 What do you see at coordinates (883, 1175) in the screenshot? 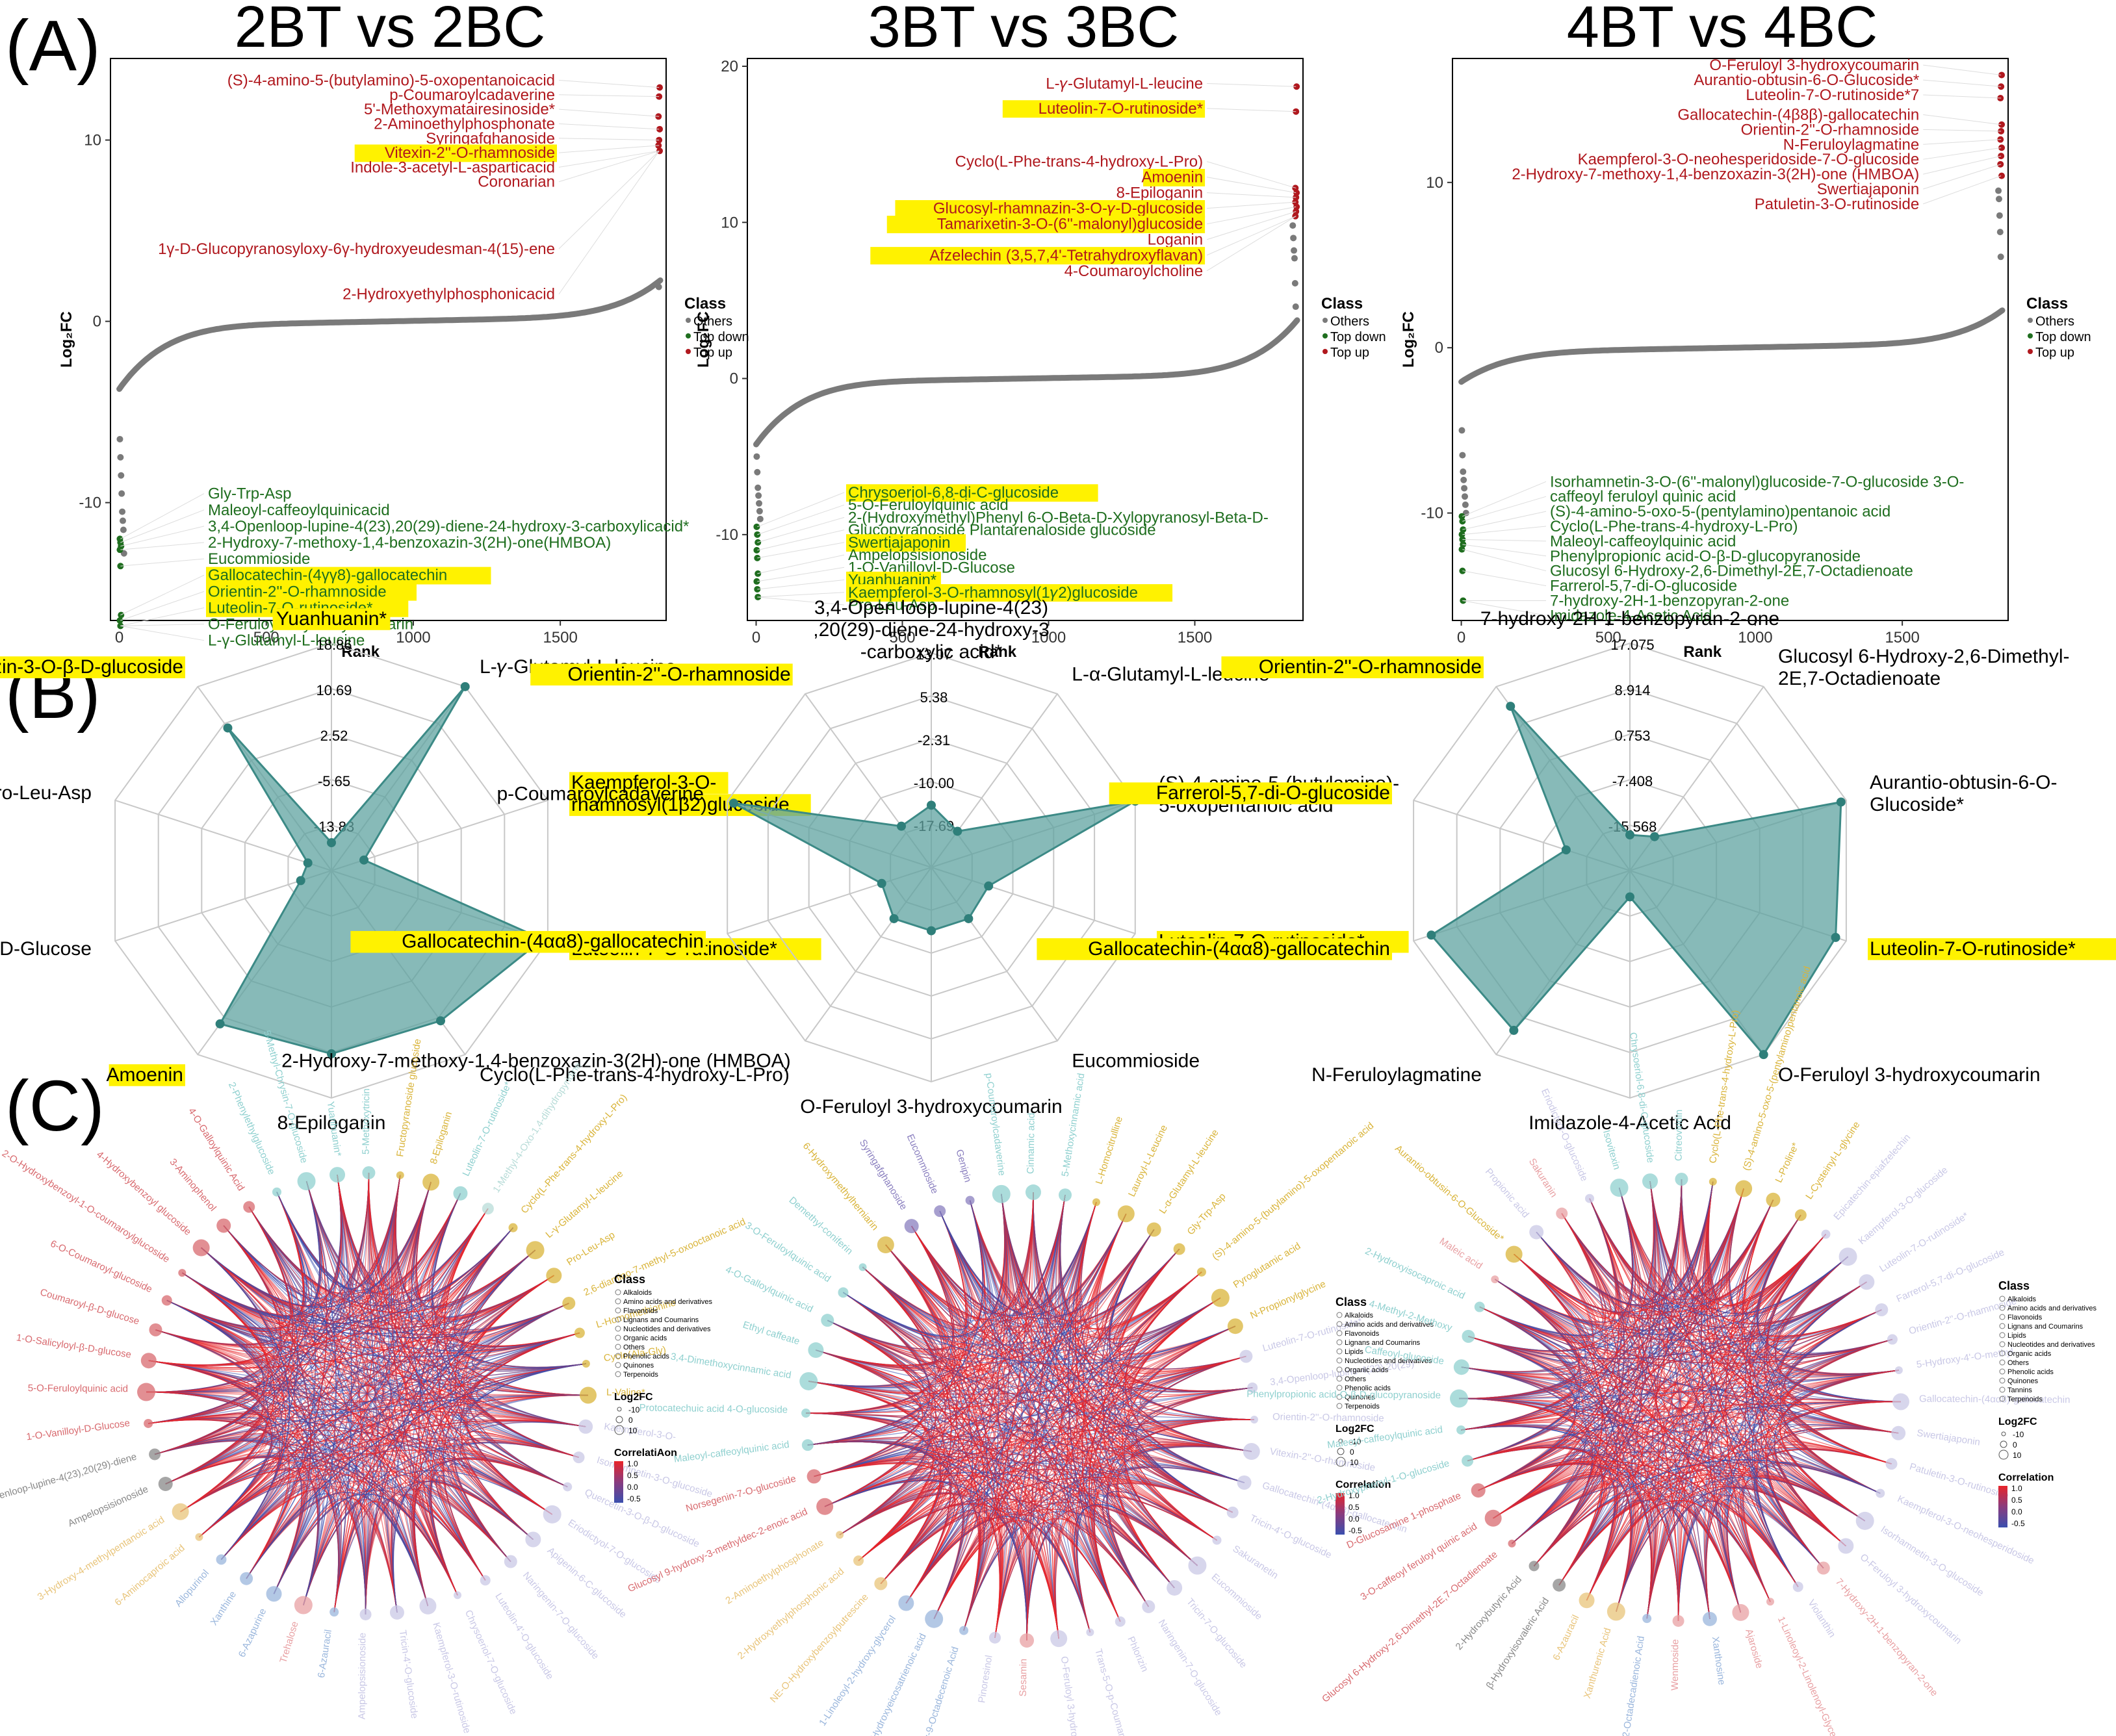
I see `metabolite-label: Syringafghanoside` at bounding box center [883, 1175].